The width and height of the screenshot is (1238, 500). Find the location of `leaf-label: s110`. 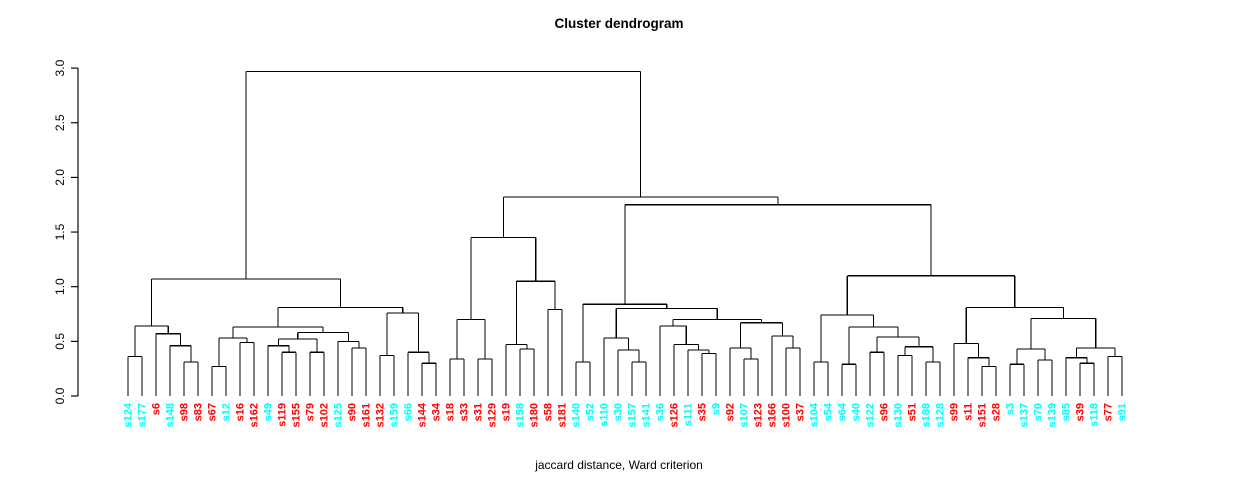

leaf-label: s110 is located at coordinates (605, 415).